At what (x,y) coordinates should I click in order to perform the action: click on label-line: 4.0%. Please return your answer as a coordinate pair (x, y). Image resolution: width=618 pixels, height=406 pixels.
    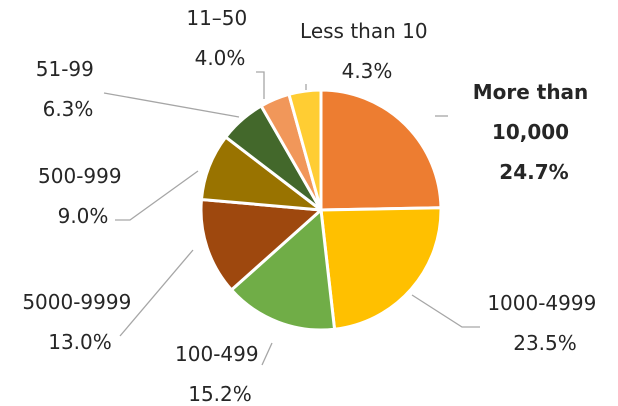
    Looking at the image, I should click on (220, 58).